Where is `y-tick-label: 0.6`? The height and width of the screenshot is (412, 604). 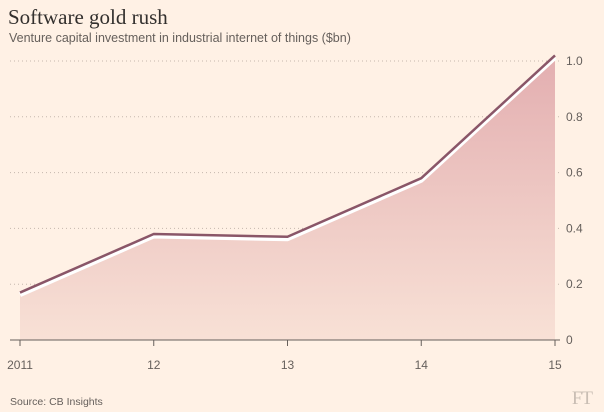 y-tick-label: 0.6 is located at coordinates (574, 173).